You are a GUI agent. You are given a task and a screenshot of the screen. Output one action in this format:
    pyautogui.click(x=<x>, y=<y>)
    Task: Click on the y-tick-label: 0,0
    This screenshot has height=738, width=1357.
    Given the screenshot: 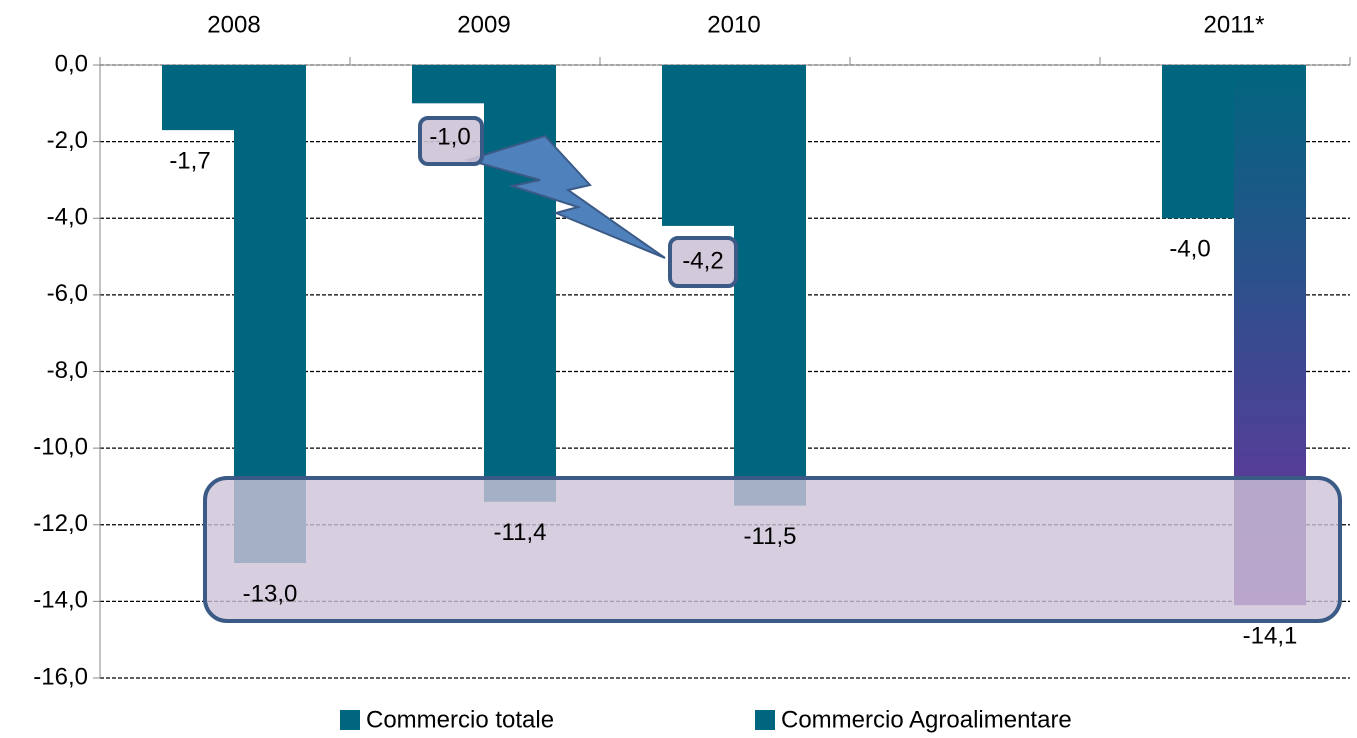 What is the action you would take?
    pyautogui.click(x=71, y=63)
    